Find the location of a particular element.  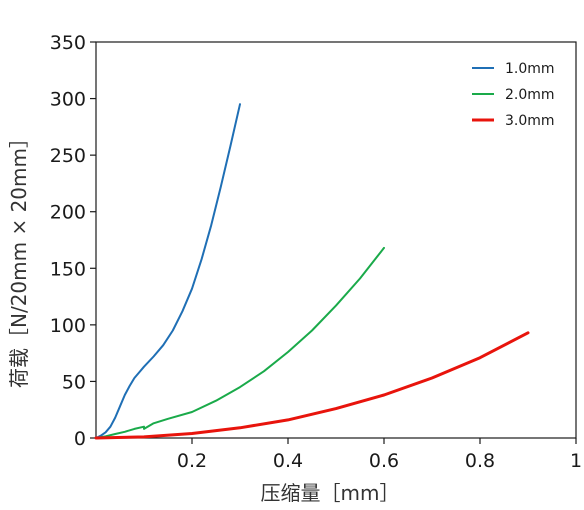

y-tick-label: 50 is located at coordinates (74, 382).